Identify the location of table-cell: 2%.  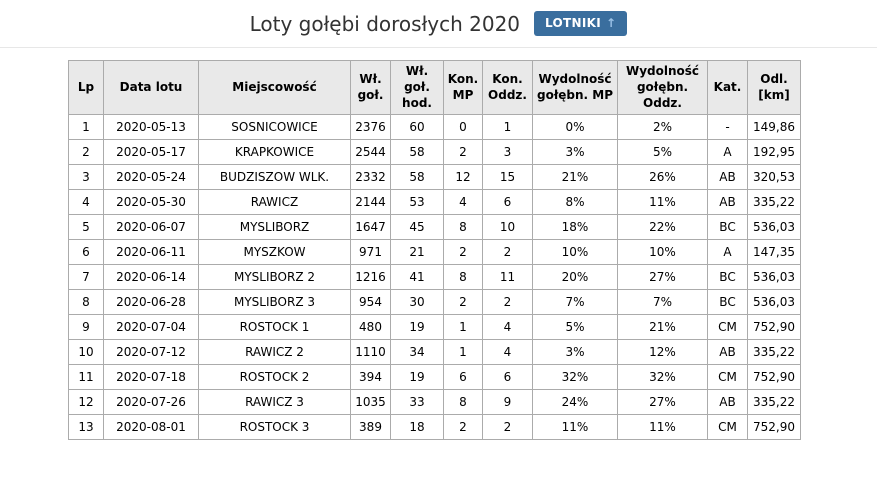
(662, 126).